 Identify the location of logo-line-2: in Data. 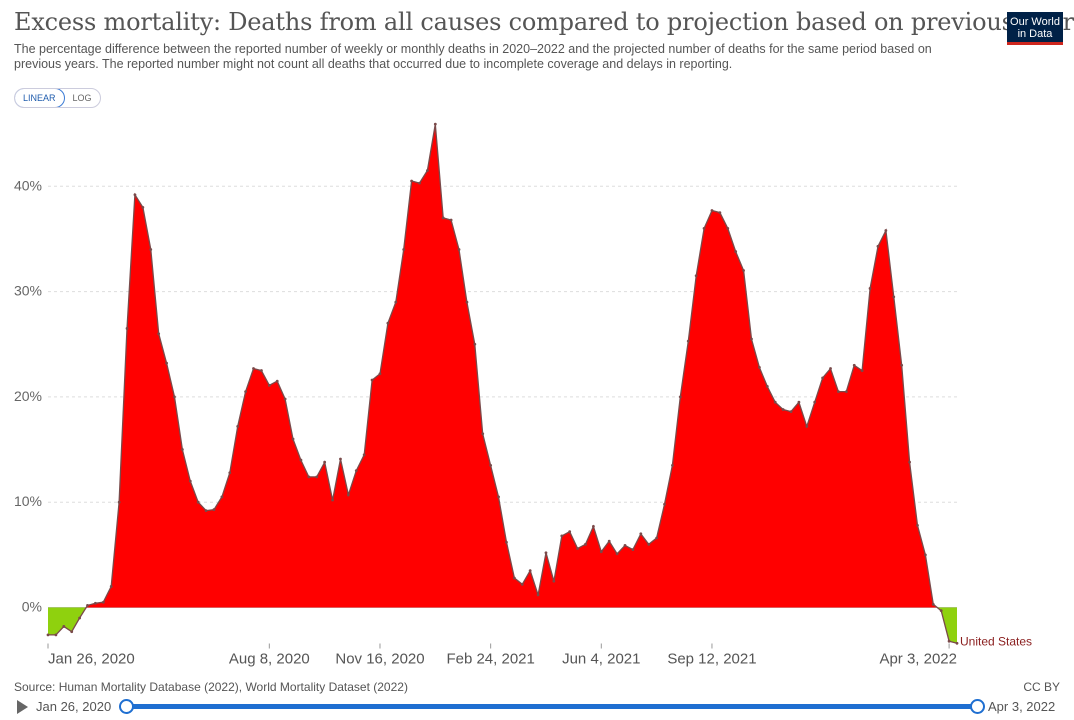
(1035, 34).